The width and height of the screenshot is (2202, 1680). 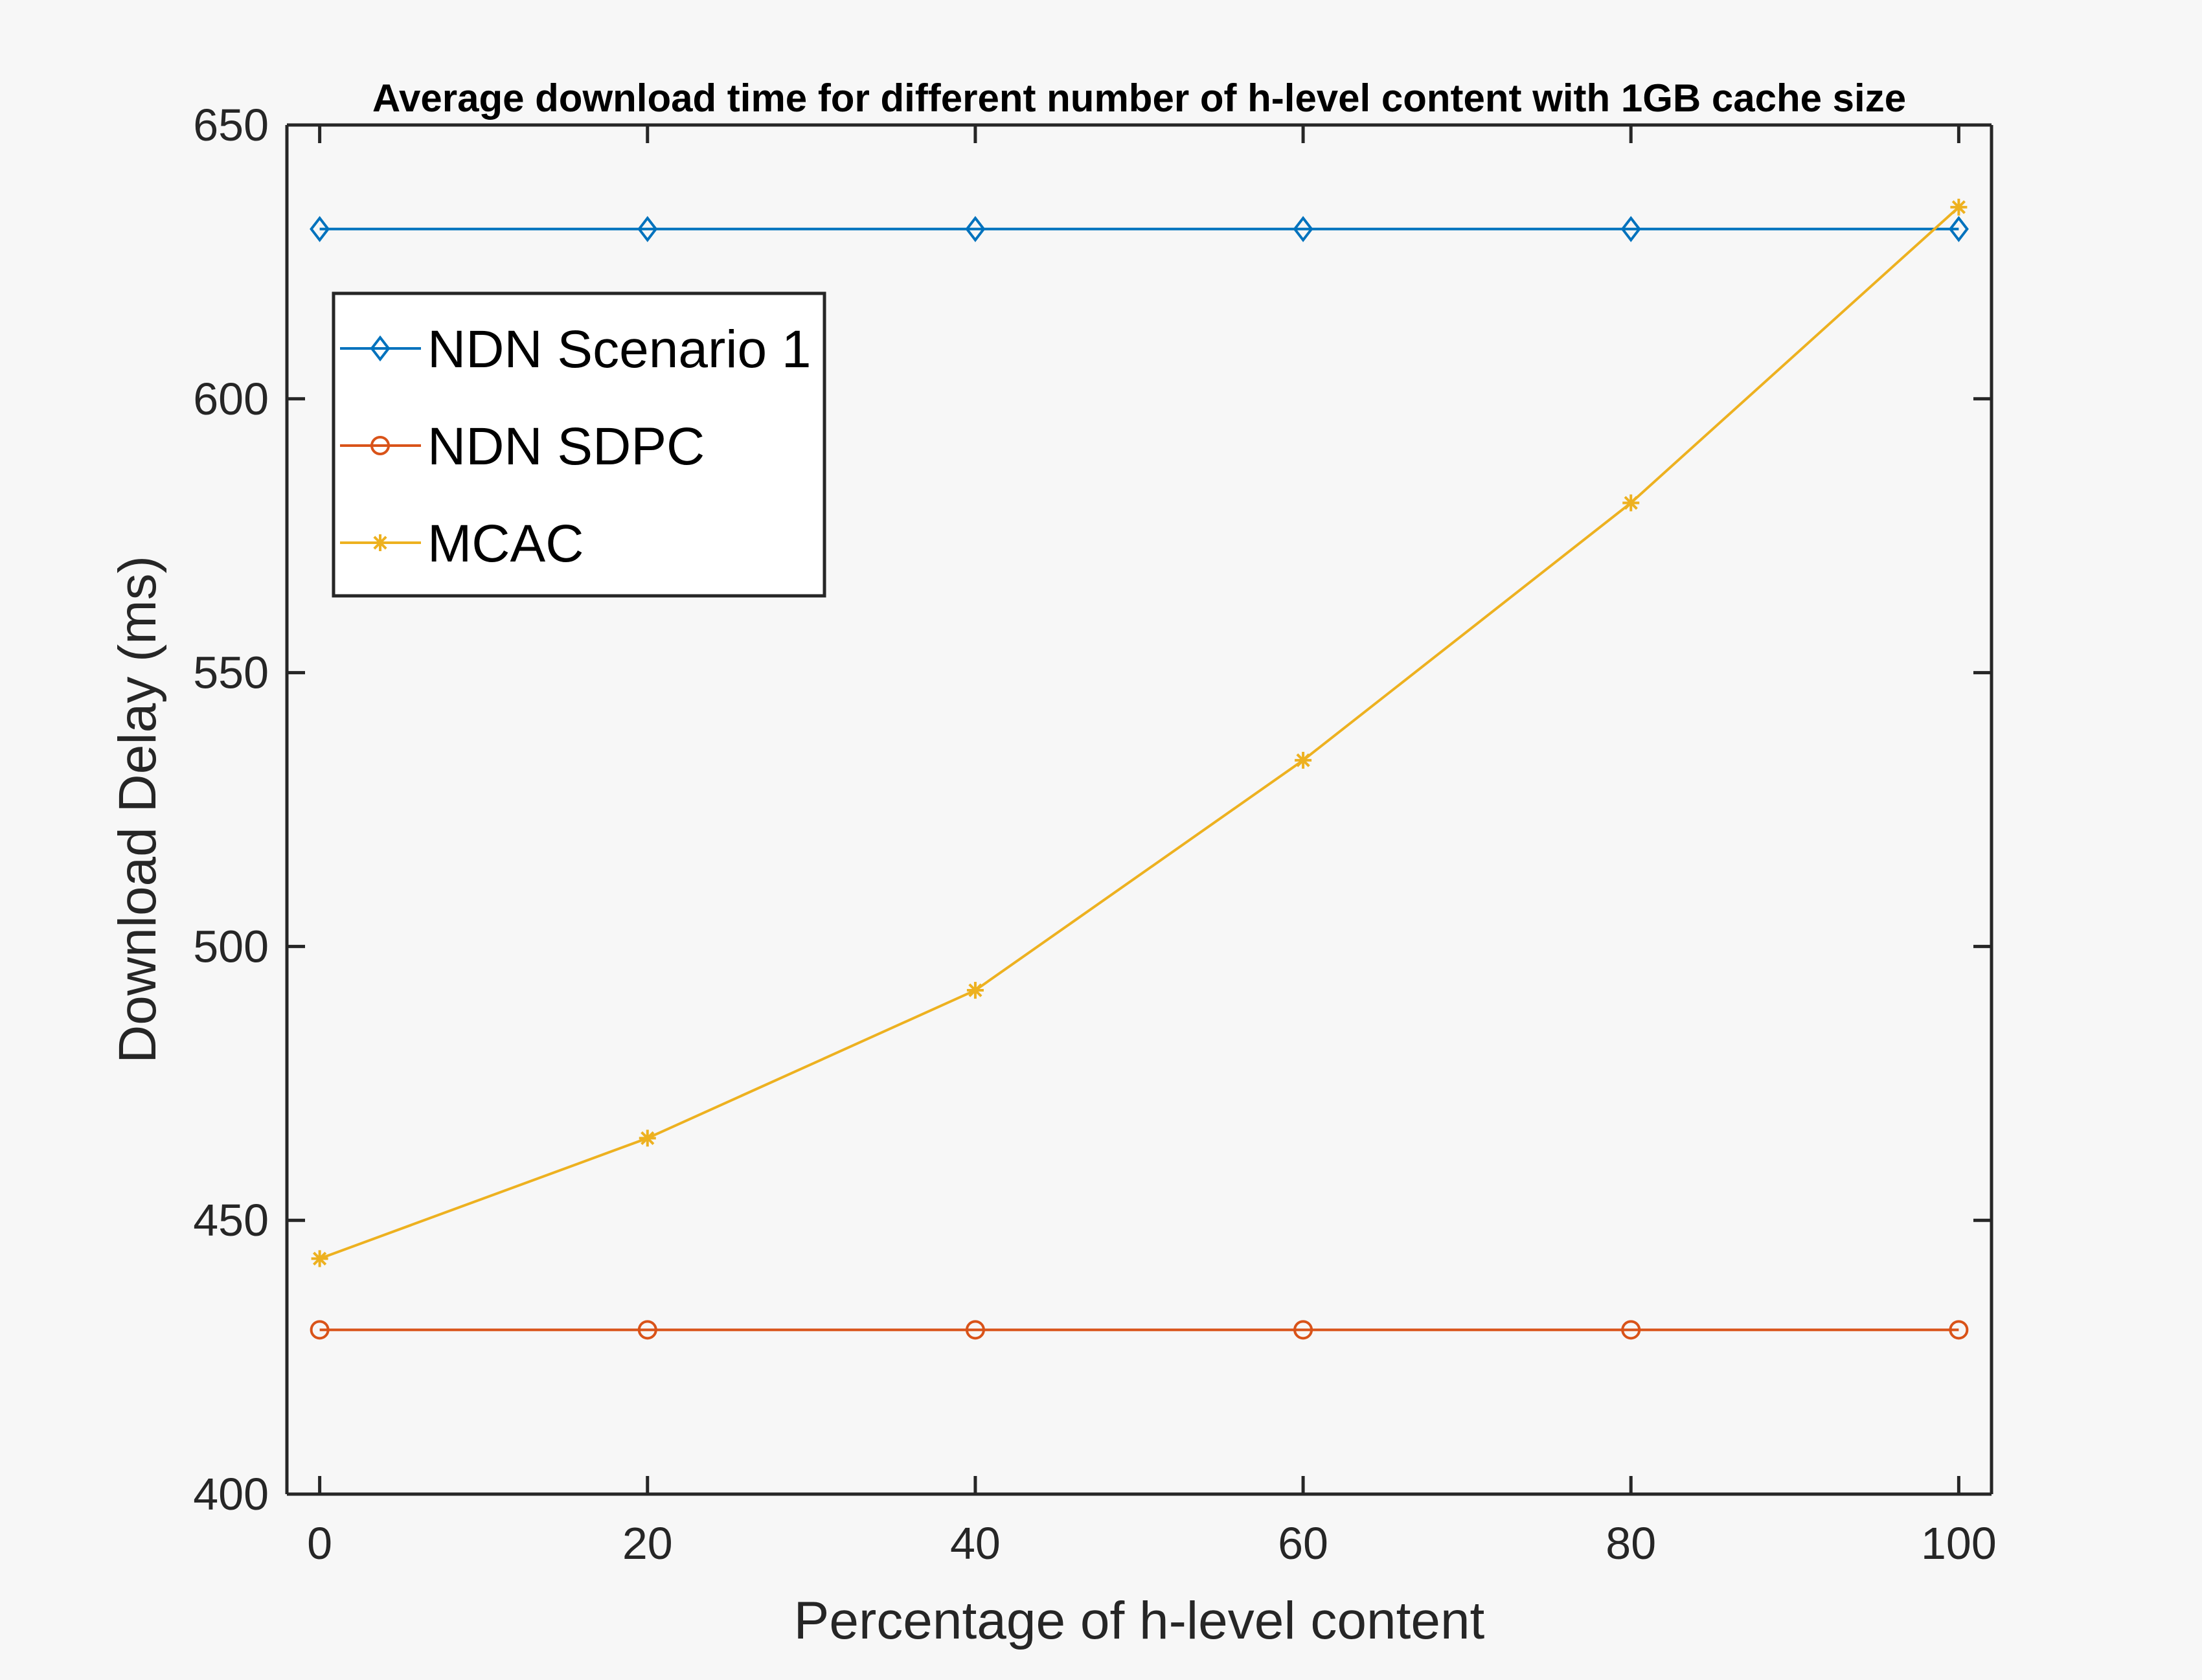 What do you see at coordinates (505, 544) in the screenshot?
I see `legend-label: MCAC` at bounding box center [505, 544].